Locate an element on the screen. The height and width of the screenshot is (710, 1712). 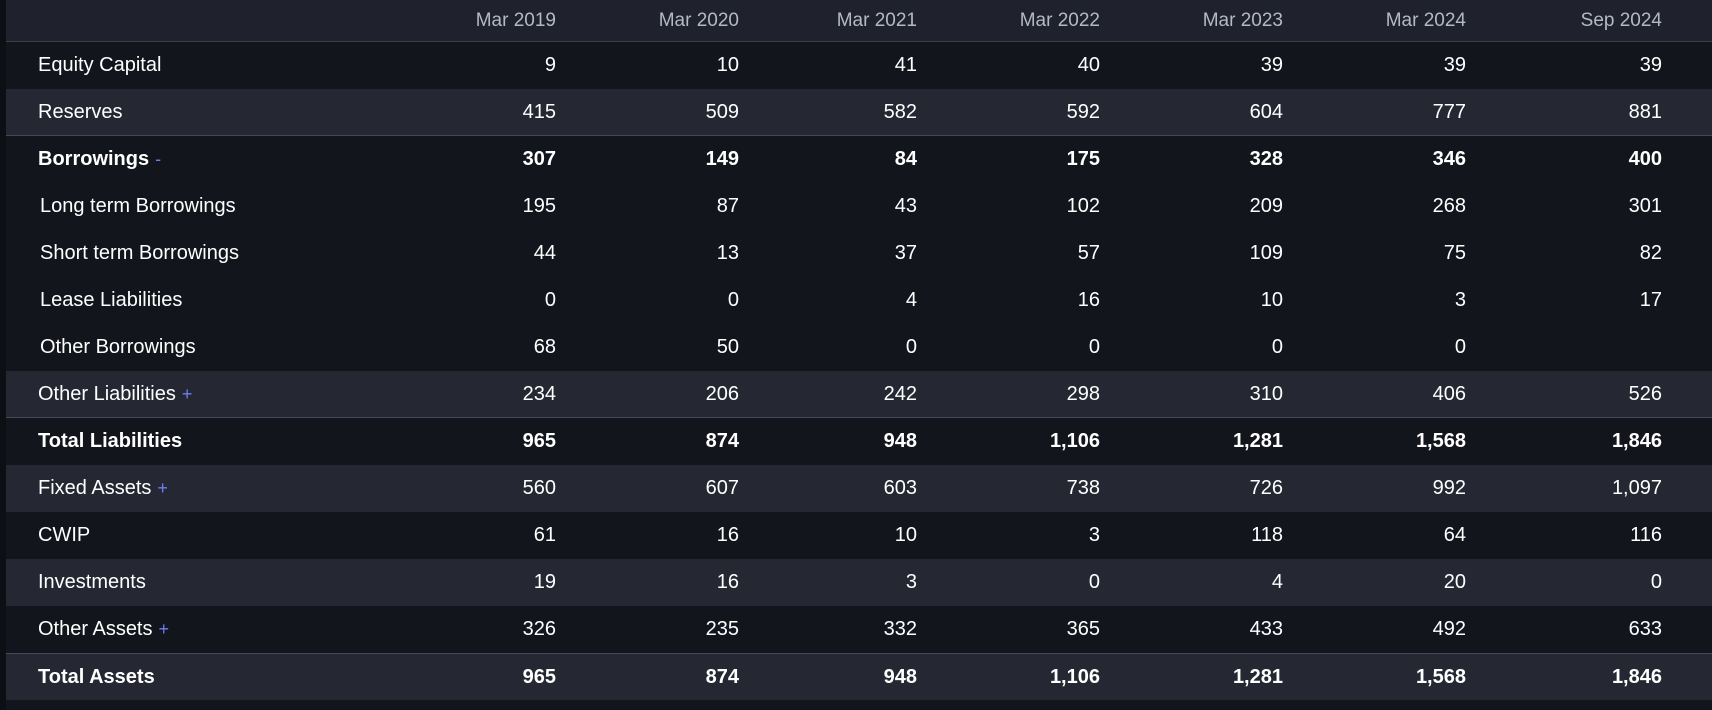
table-cell: 82 is located at coordinates (1650, 253).